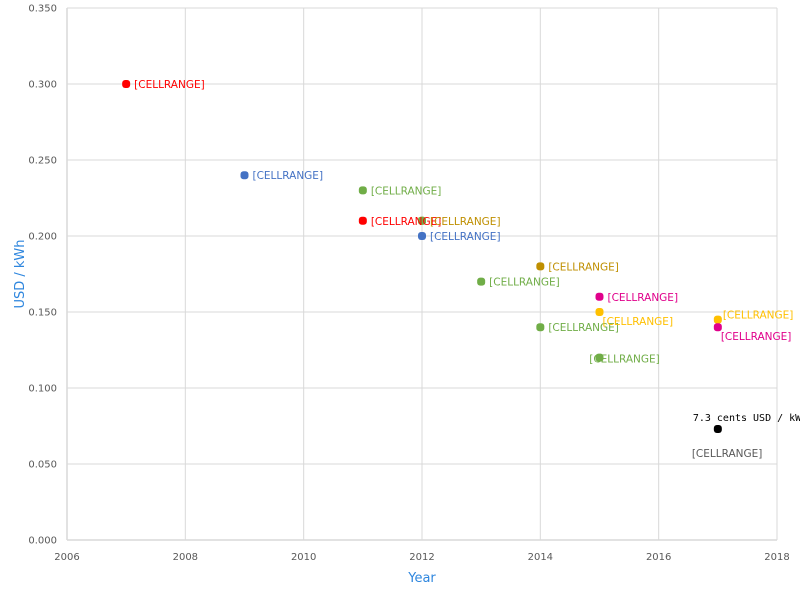 The image size is (800, 595). I want to click on y-tick-label: 0.250, so click(42, 161).